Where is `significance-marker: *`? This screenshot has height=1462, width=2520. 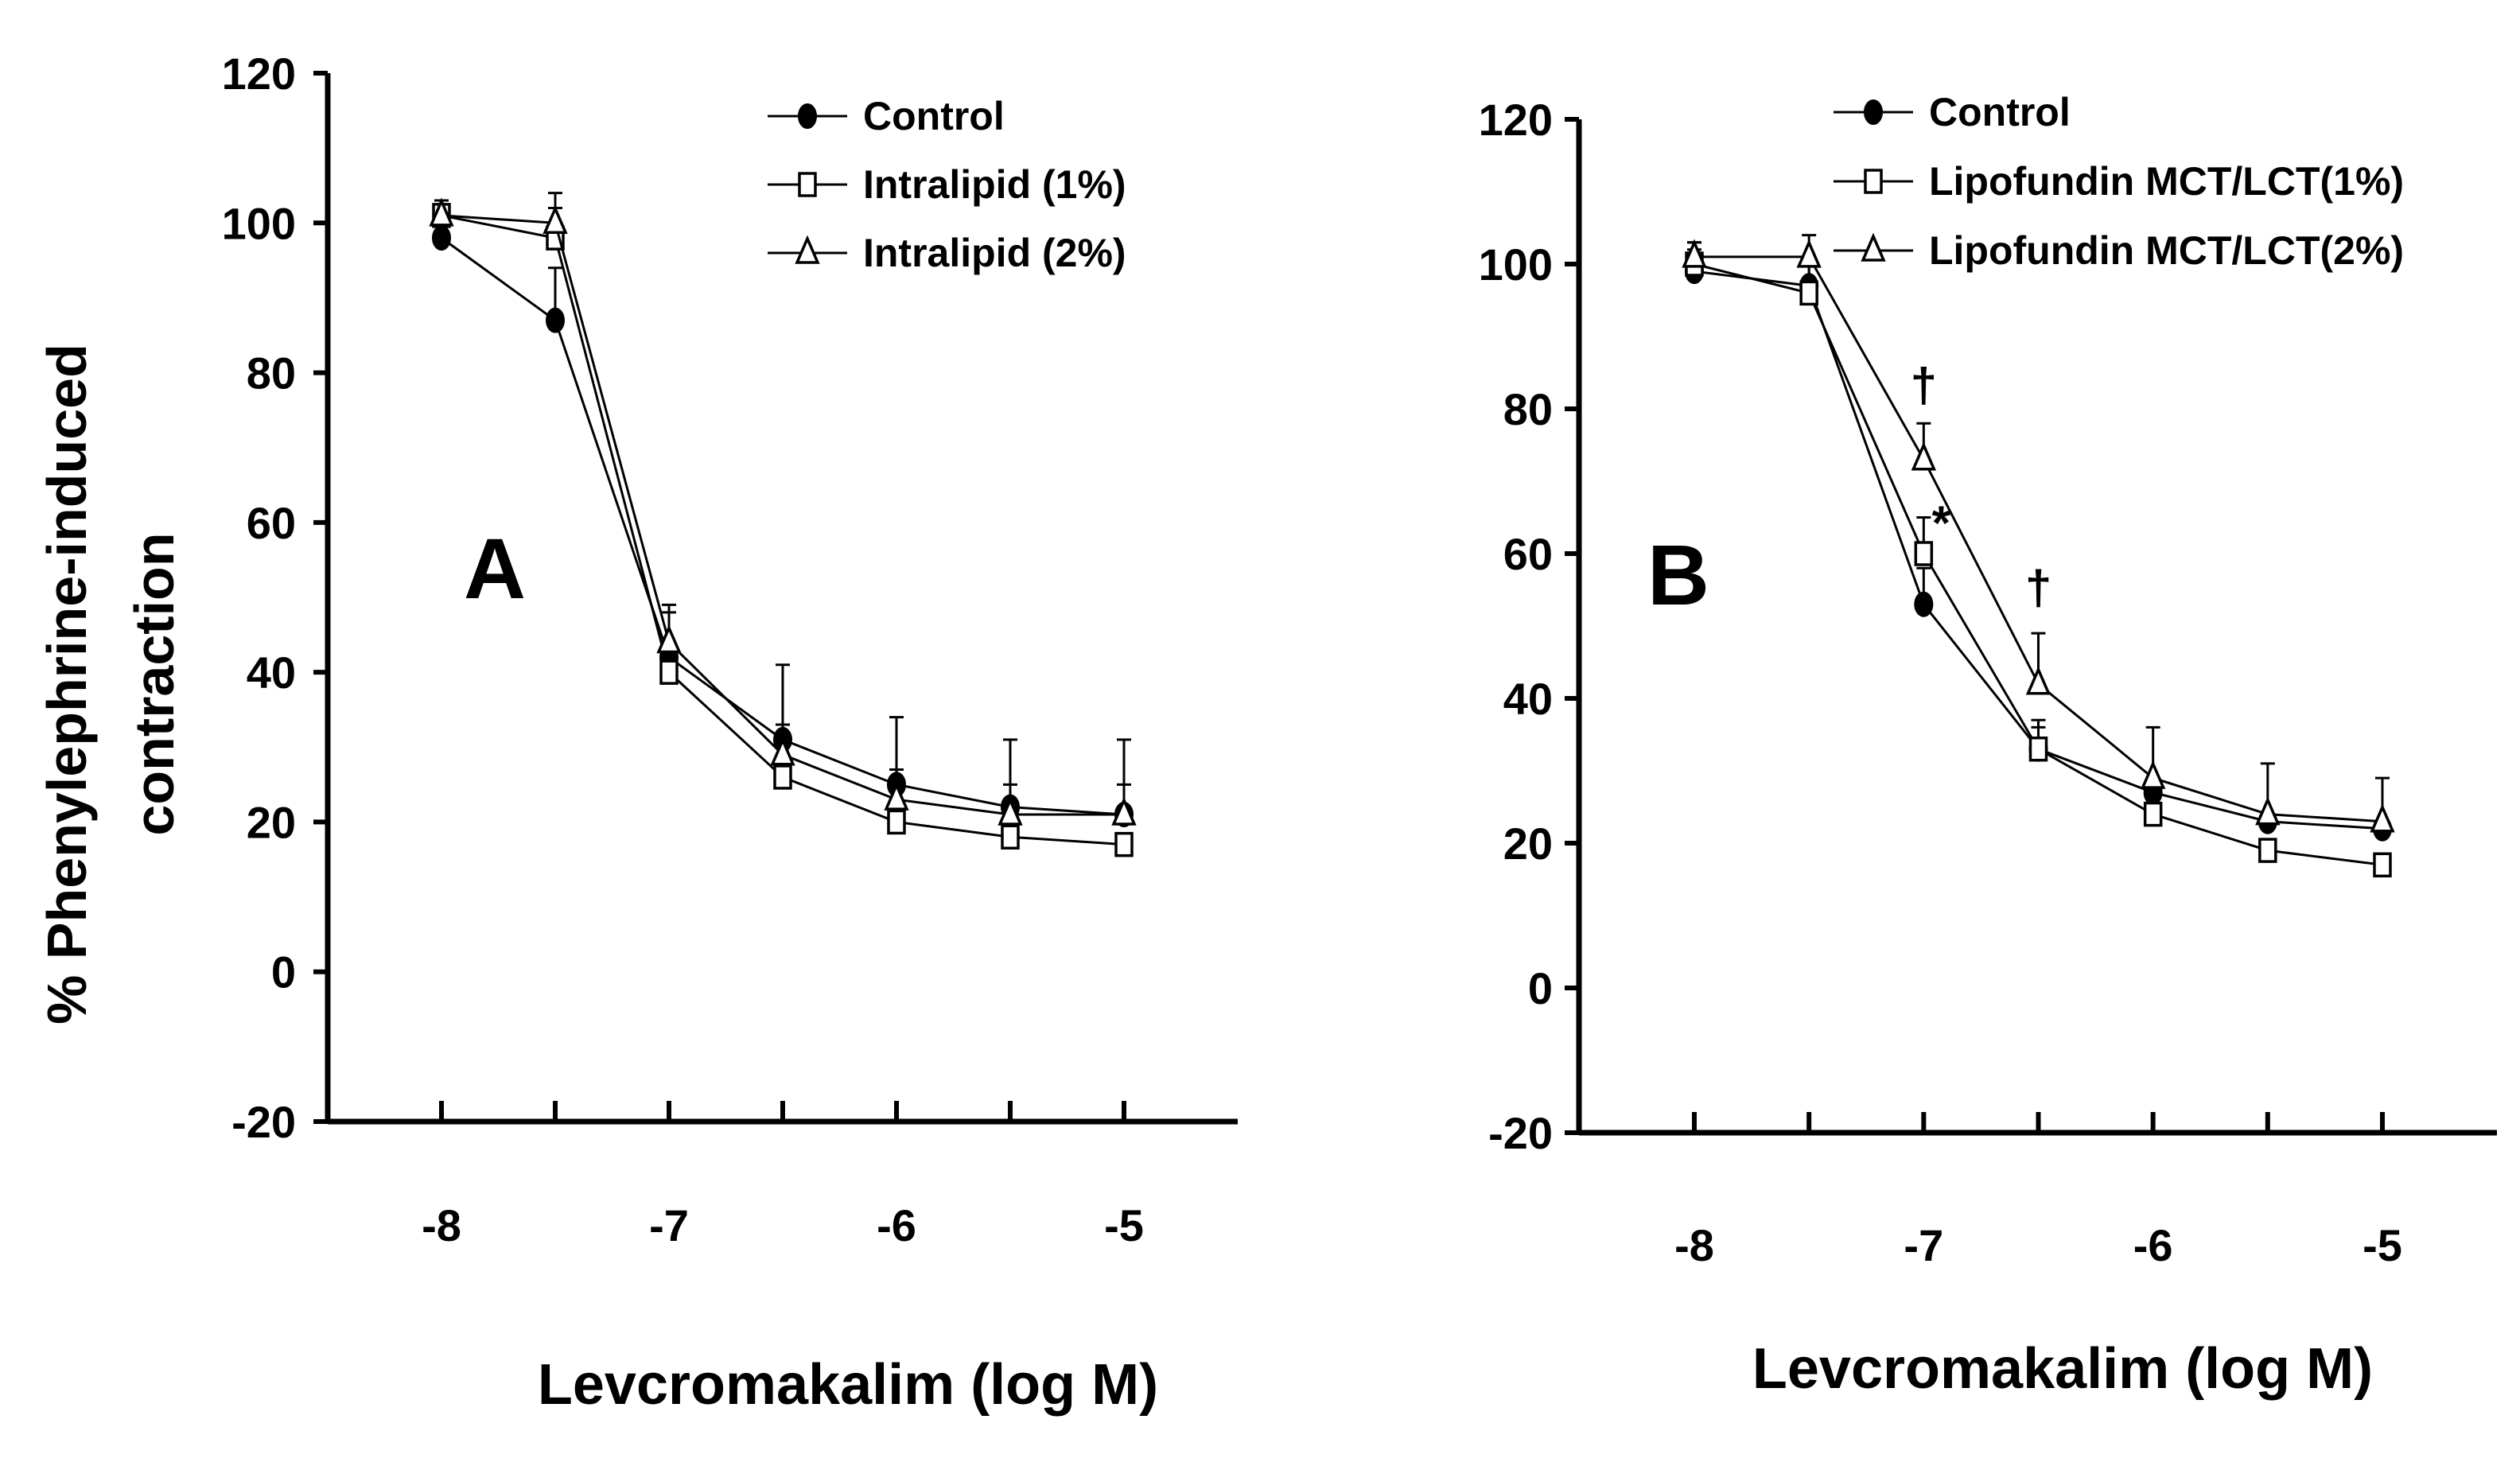 significance-marker: * is located at coordinates (1941, 523).